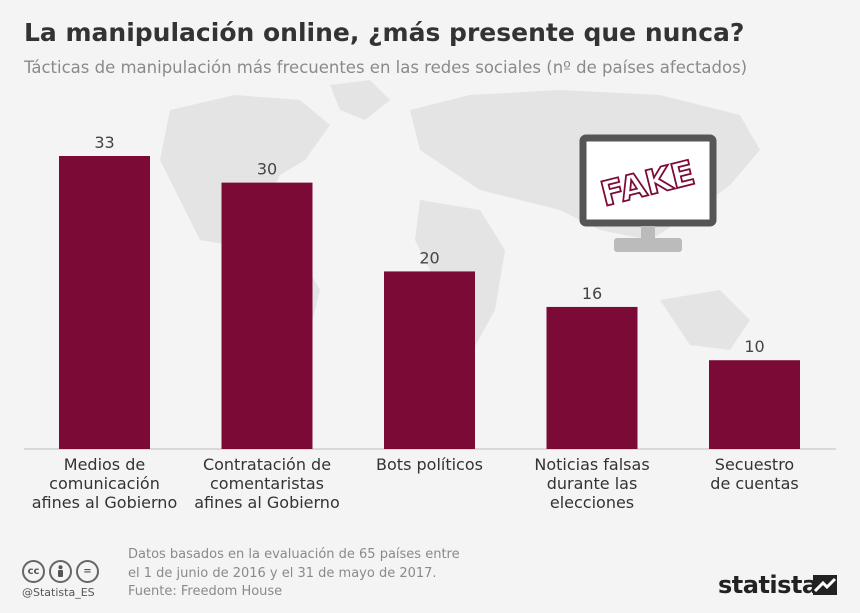  What do you see at coordinates (58, 592) in the screenshot?
I see `twitter-handle: @Statista_ES` at bounding box center [58, 592].